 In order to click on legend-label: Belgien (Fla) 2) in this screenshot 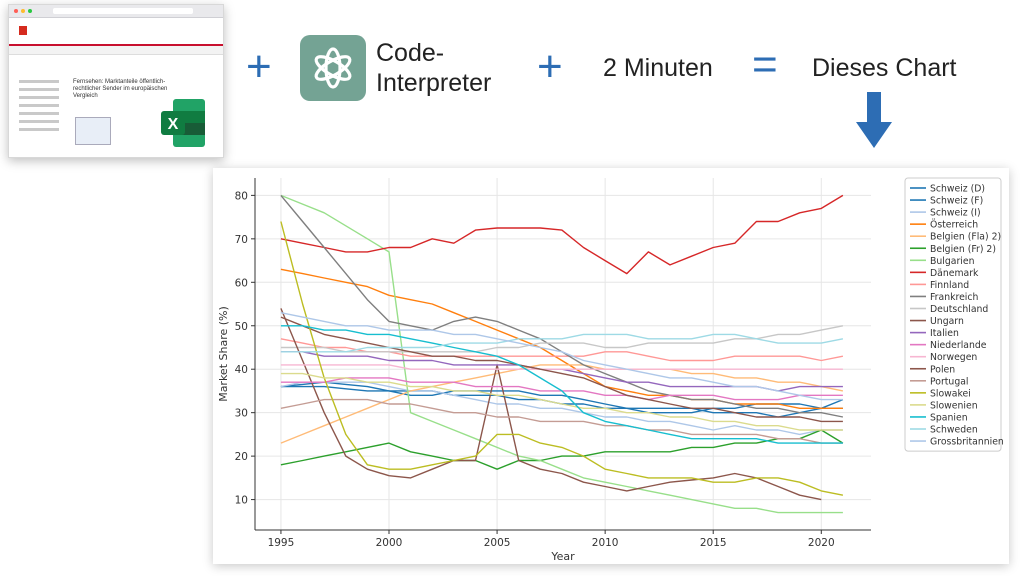, I will do `click(965, 237)`.